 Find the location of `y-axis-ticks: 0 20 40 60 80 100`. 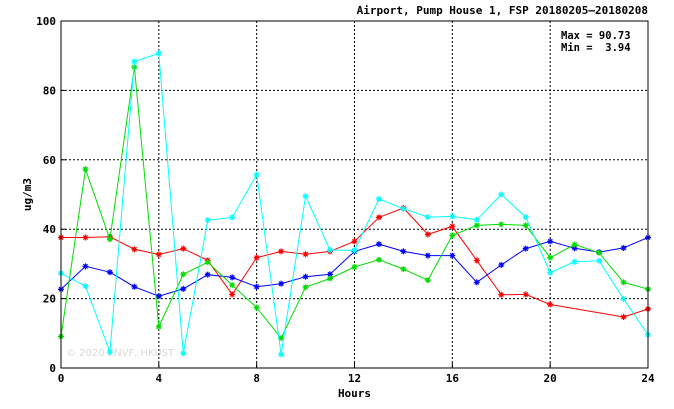

y-axis-ticks: 0 20 40 60 80 100 is located at coordinates (51, 195).